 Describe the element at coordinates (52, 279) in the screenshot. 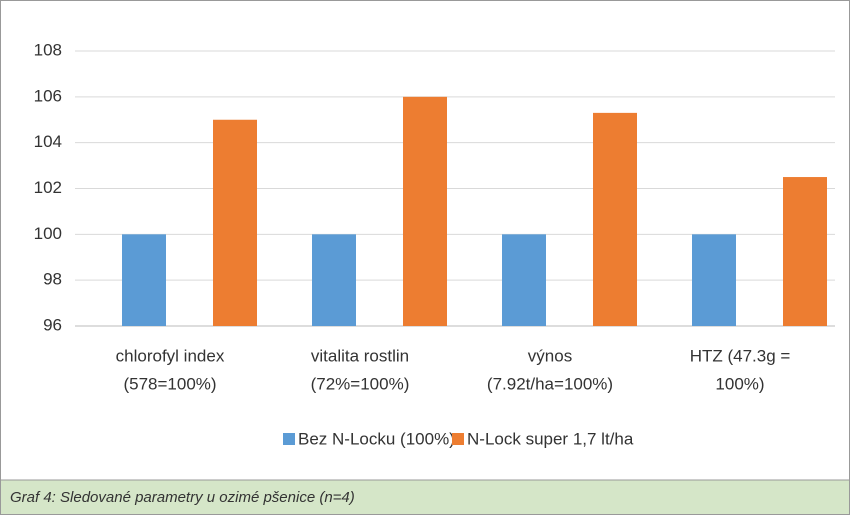

I see `y-tick-label: 98` at that location.